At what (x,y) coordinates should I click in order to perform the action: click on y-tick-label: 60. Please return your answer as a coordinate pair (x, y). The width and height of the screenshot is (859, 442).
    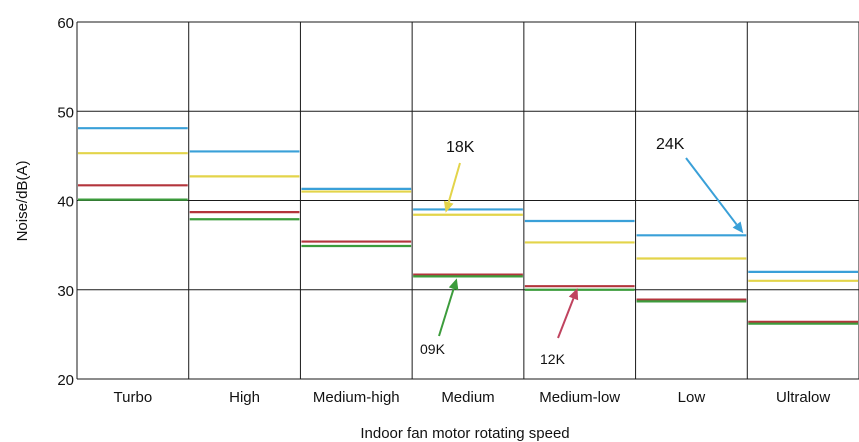
    Looking at the image, I should click on (65, 23).